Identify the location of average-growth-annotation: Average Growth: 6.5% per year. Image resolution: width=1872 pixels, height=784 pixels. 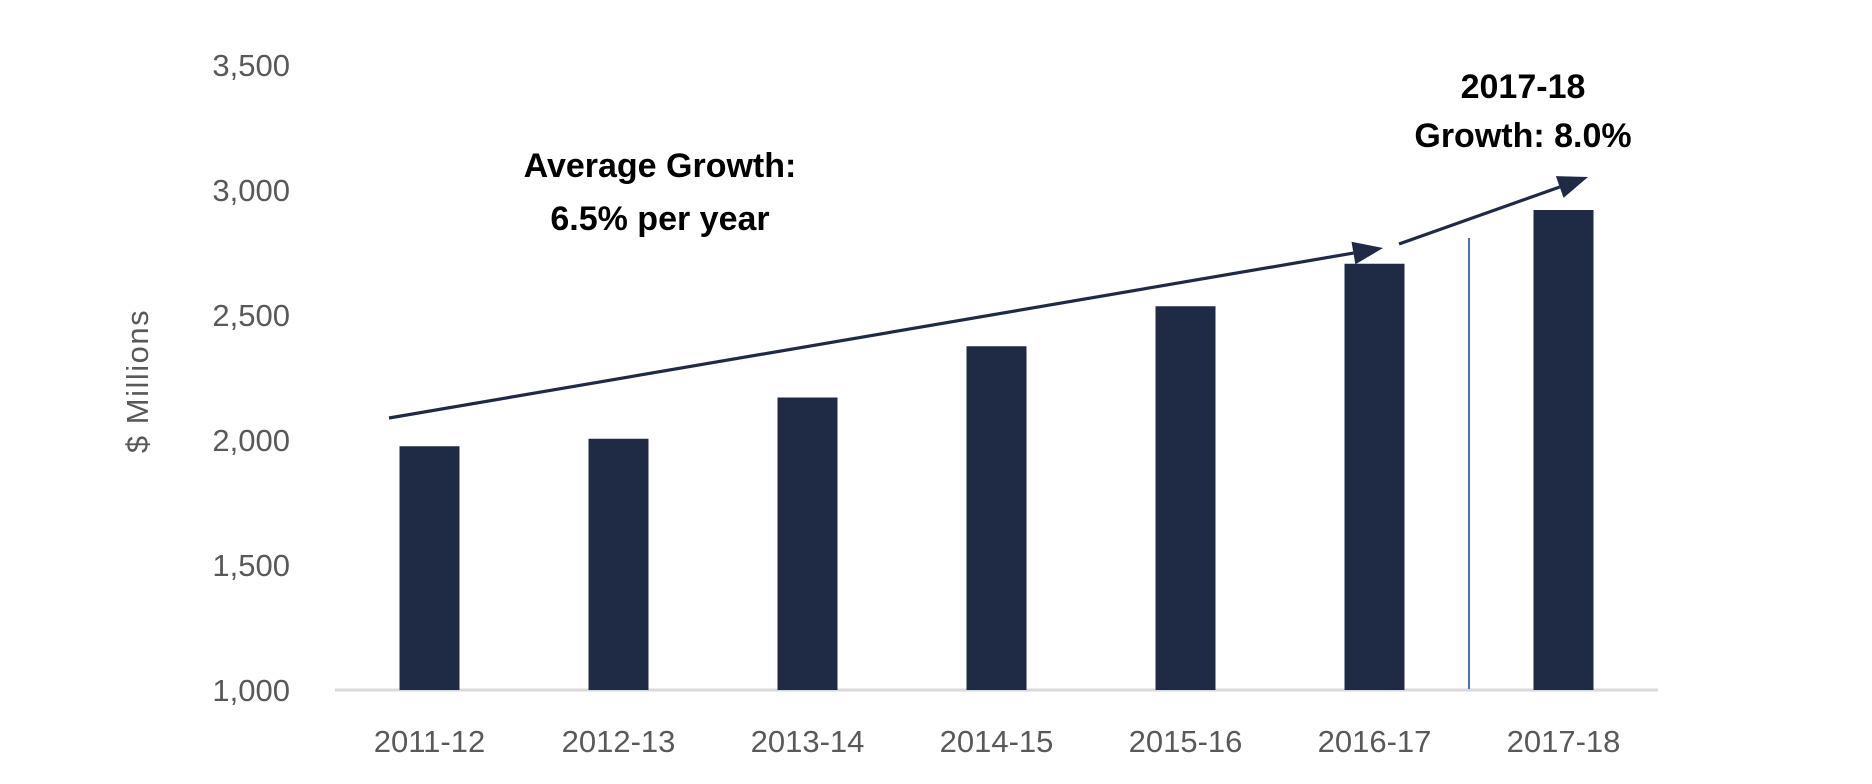
(660, 193).